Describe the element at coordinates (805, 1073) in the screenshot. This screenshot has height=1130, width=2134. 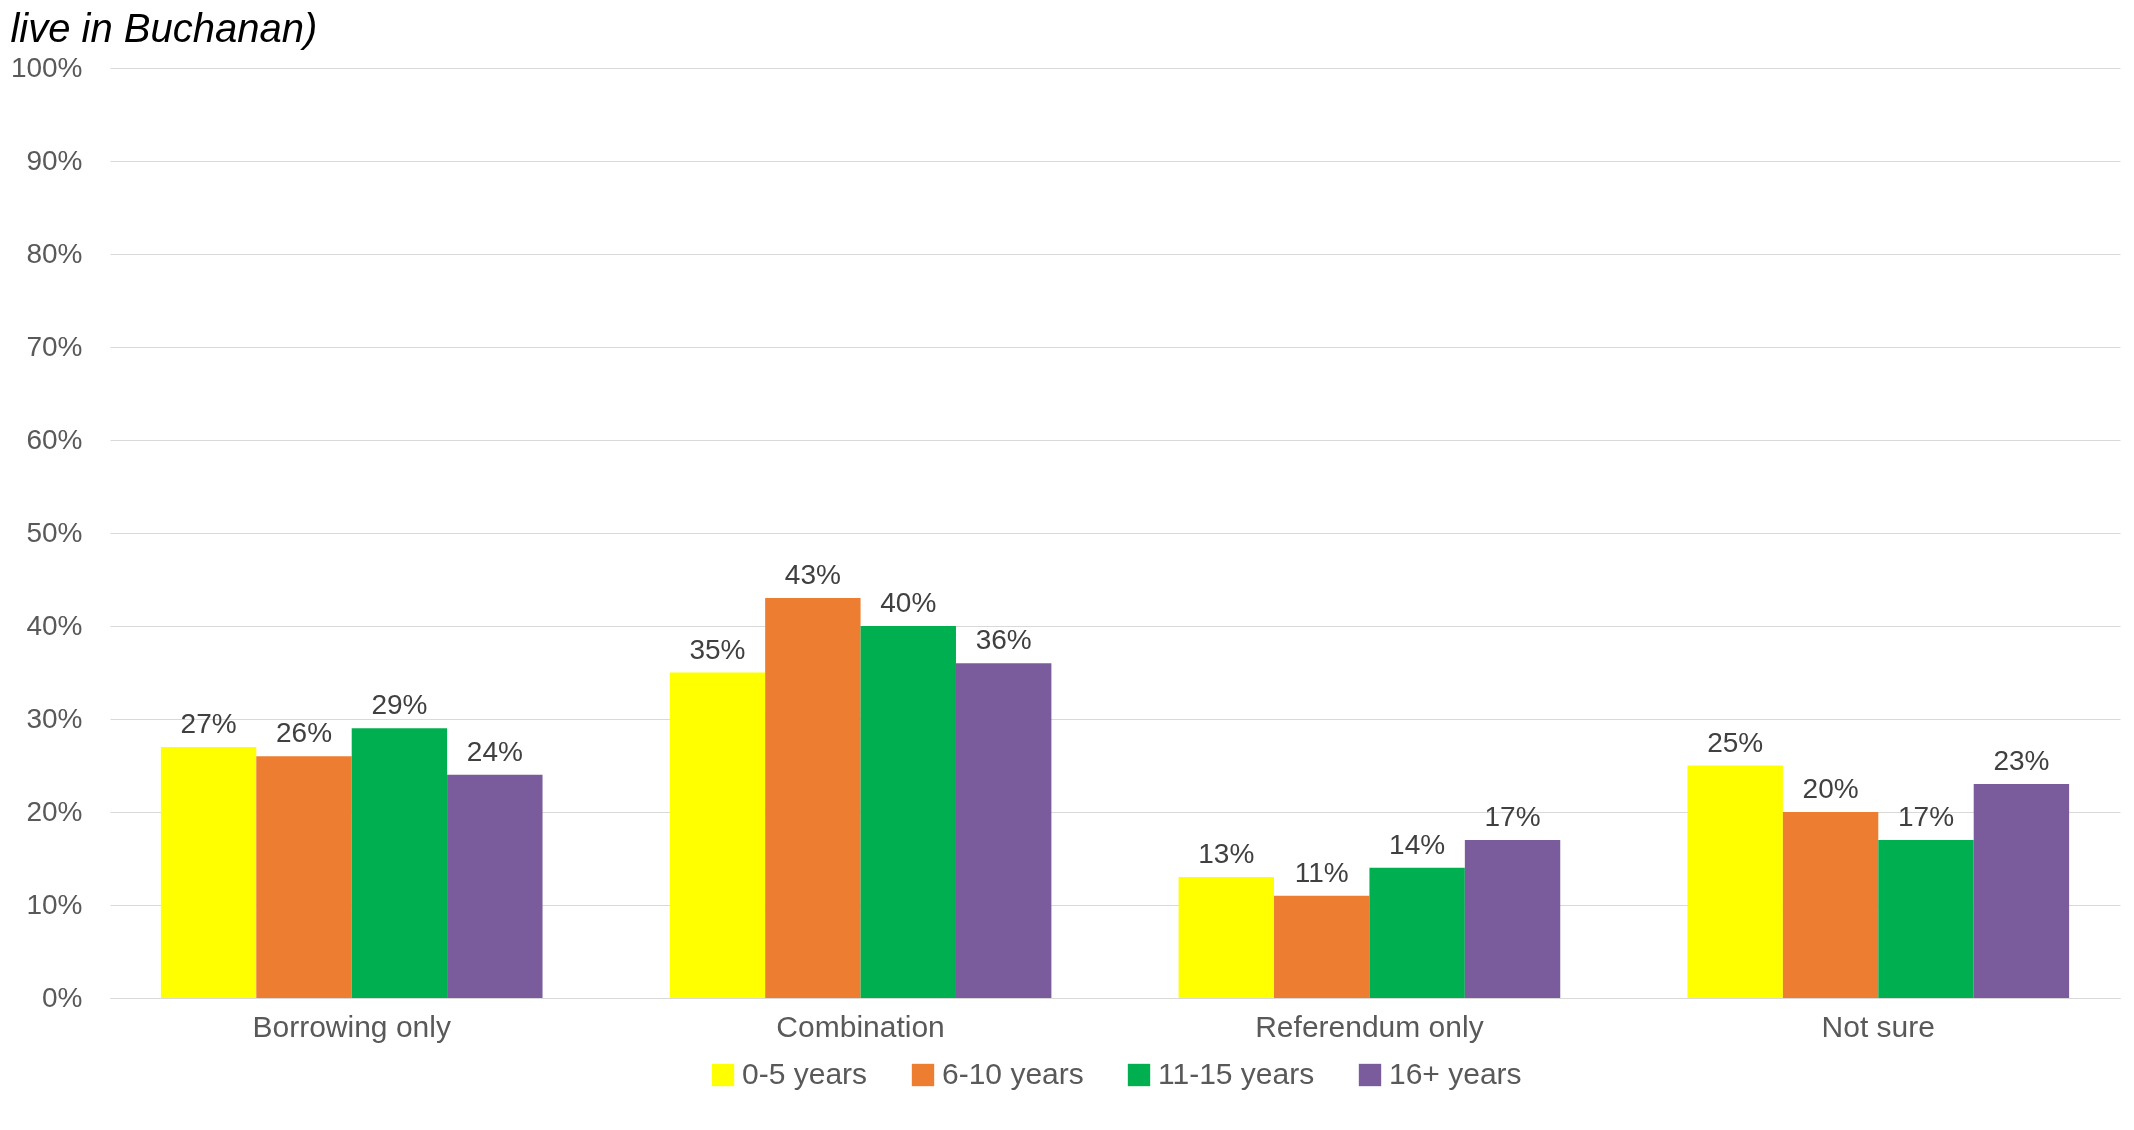
I see `legend-label: 0-5 years` at that location.